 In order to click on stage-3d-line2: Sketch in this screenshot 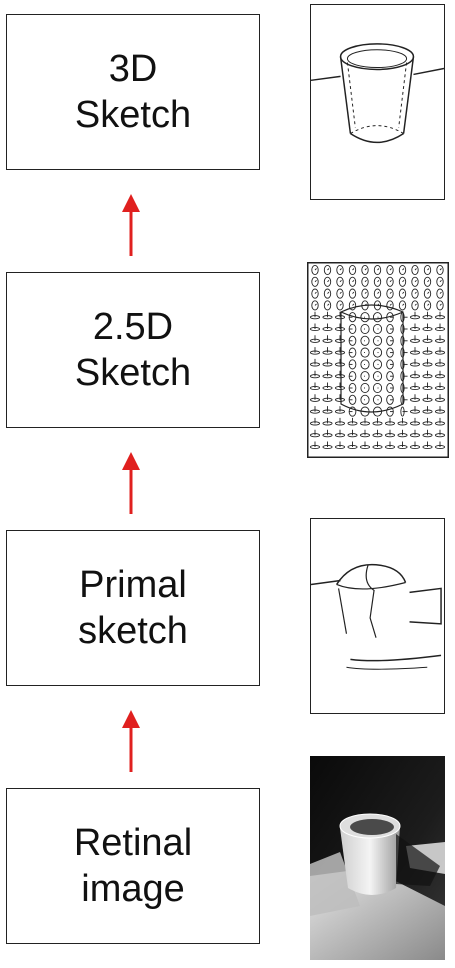, I will do `click(133, 115)`.